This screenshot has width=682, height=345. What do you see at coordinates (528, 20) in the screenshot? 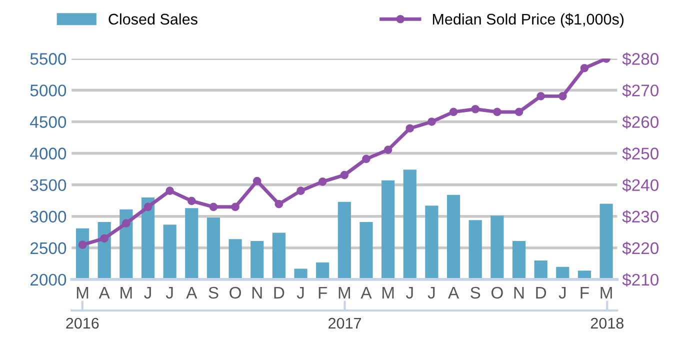
I see `legend-label: Median Sold Price ($1,000s)` at bounding box center [528, 20].